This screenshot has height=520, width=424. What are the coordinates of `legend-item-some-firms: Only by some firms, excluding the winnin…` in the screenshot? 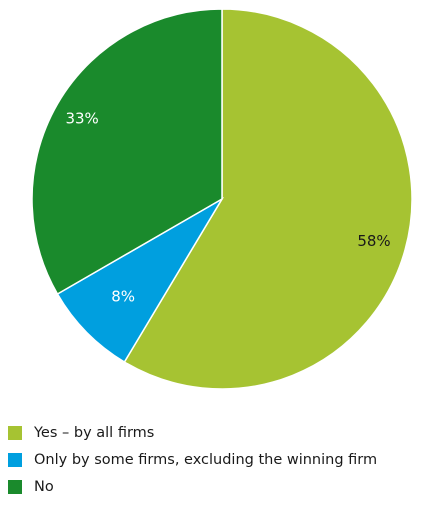 It's located at (192, 460).